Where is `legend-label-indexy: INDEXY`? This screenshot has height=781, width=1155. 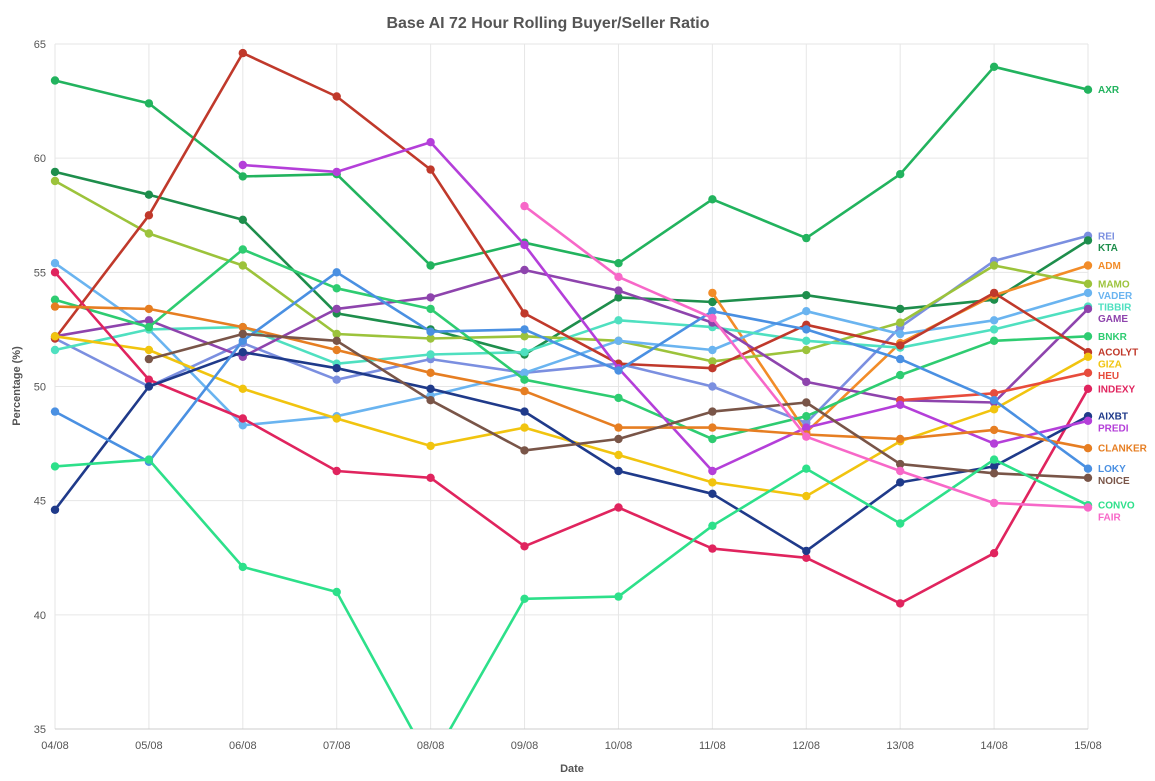 legend-label-indexy: INDEXY is located at coordinates (1117, 389).